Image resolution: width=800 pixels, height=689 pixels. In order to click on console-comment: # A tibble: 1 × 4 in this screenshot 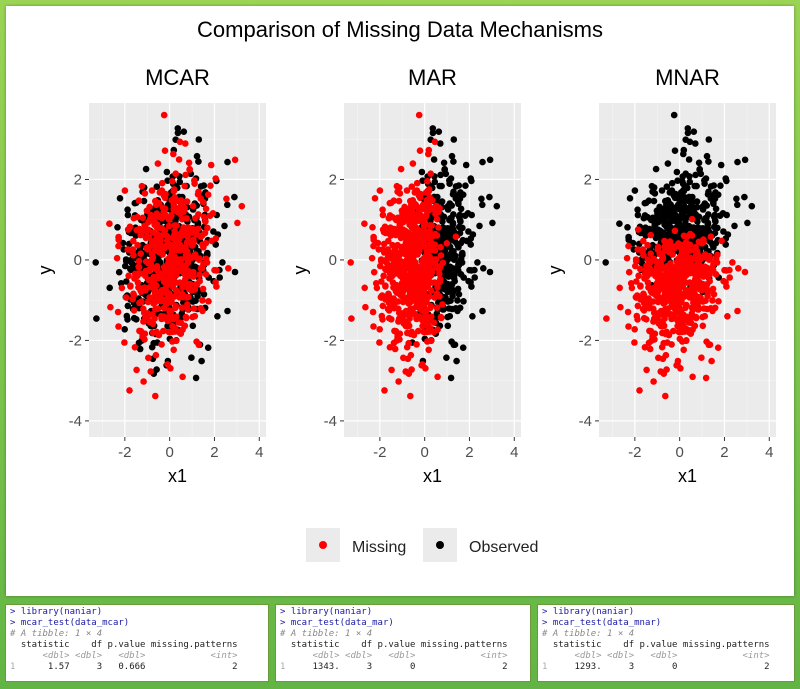, I will do `click(326, 634)`.